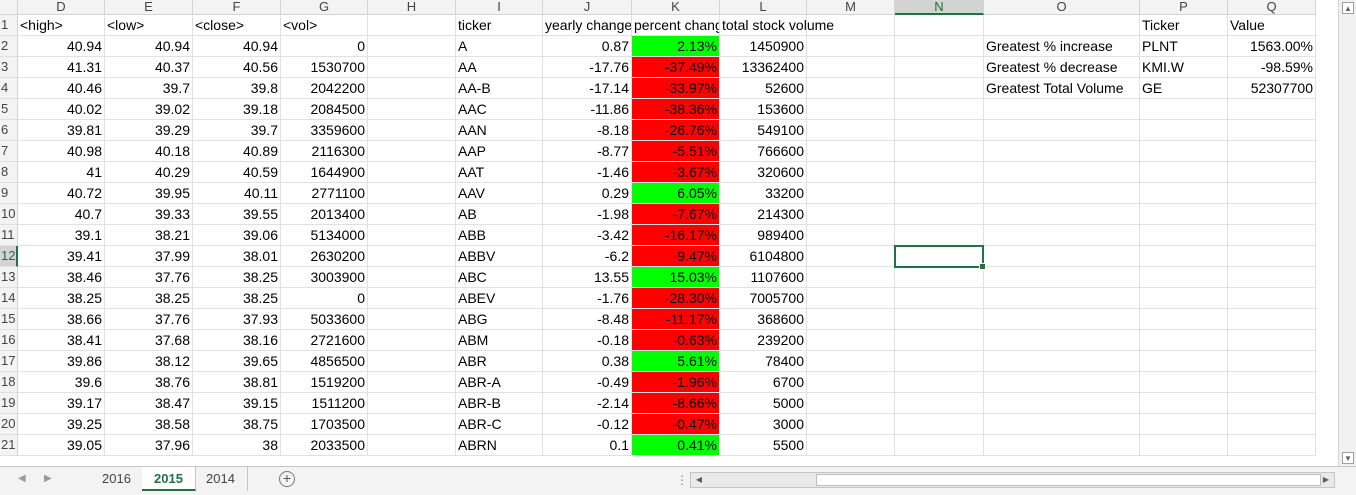 The image size is (1356, 495). Describe the element at coordinates (117, 479) in the screenshot. I see `sheet-tab-2016: 2016` at that location.